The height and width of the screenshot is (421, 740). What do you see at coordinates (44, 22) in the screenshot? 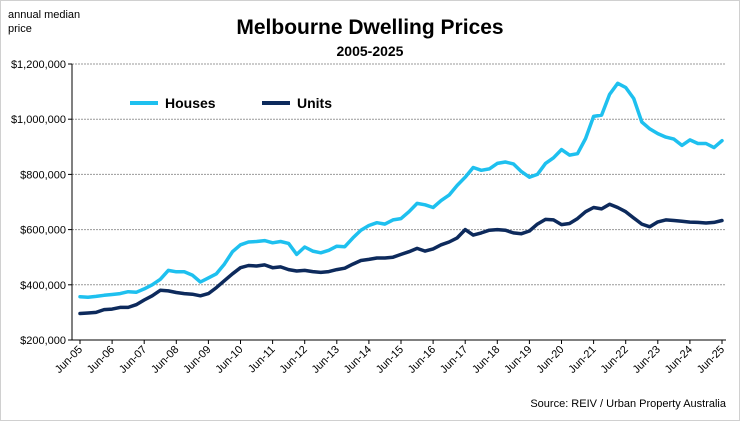
I see `y-axis-label: annual median price` at bounding box center [44, 22].